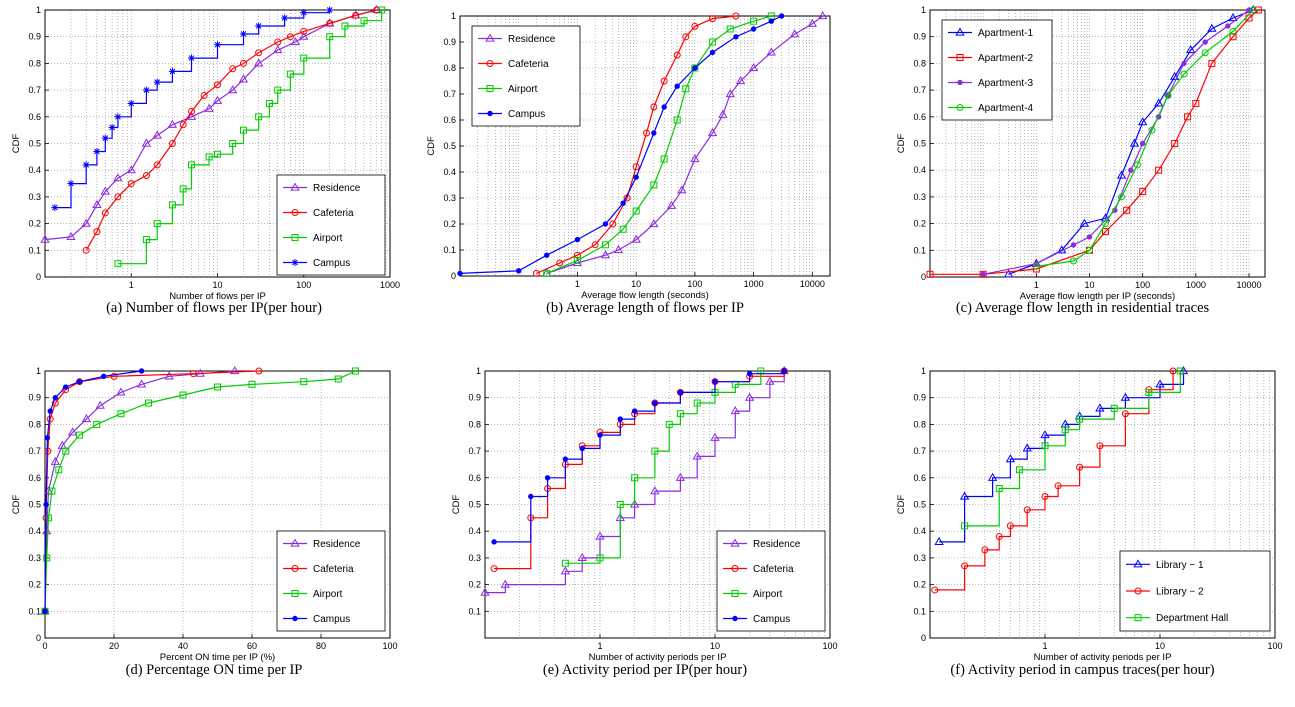 Image resolution: width=1295 pixels, height=707 pixels. What do you see at coordinates (252, 646) in the screenshot?
I see `x-tick-label: 60` at bounding box center [252, 646].